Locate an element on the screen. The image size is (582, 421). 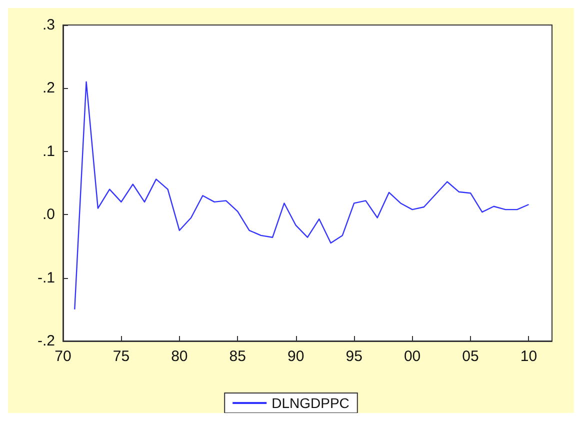
y-tick-label: -.2 is located at coordinates (46, 341).